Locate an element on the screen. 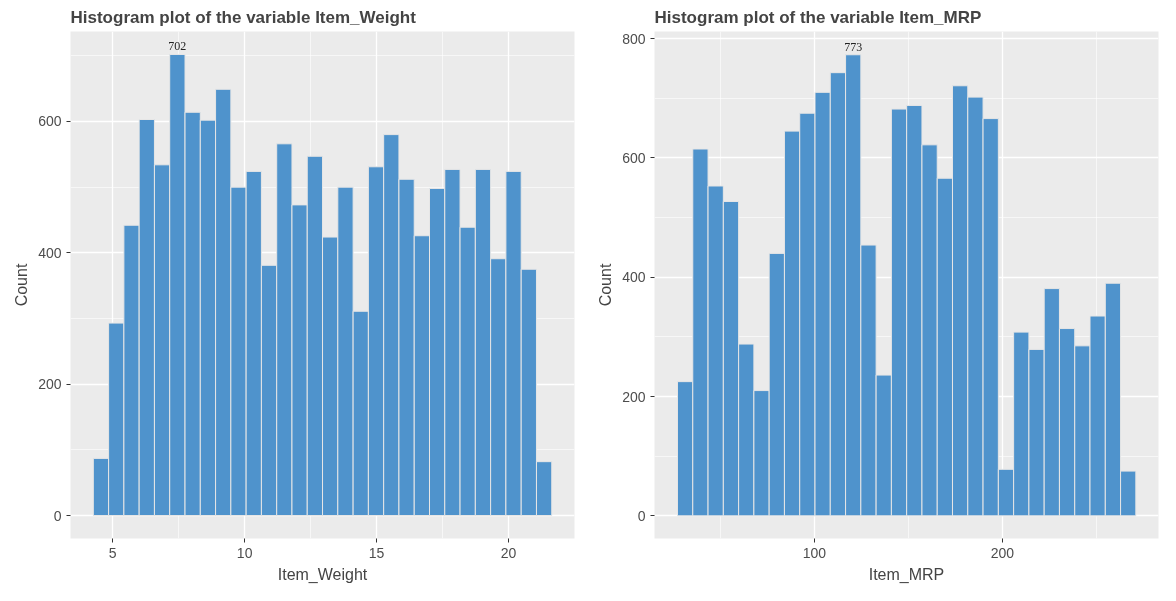  chart-title: Histogram plot of the variable Item_MRP is located at coordinates (818, 17).